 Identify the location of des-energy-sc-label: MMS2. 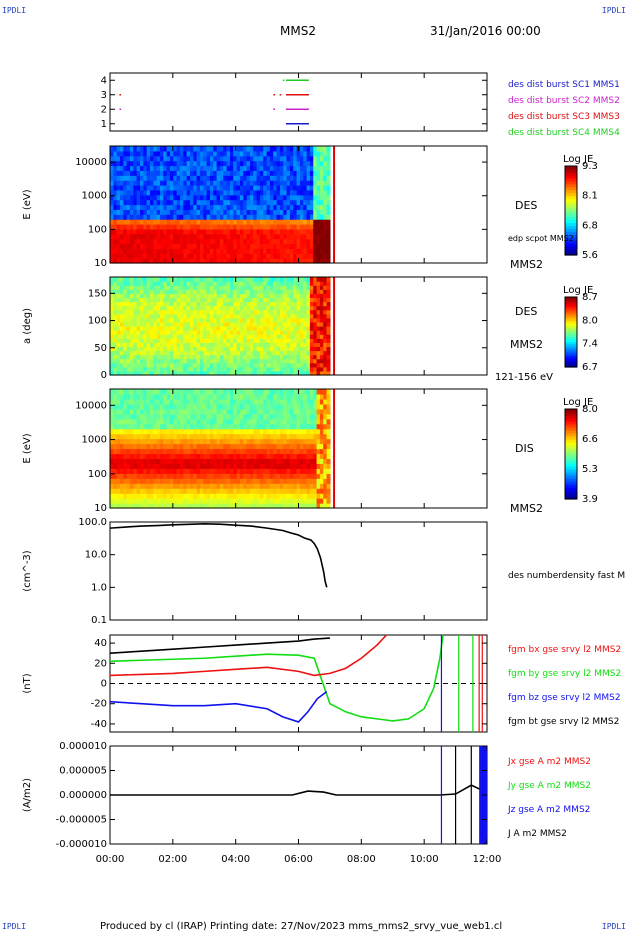
(526, 264).